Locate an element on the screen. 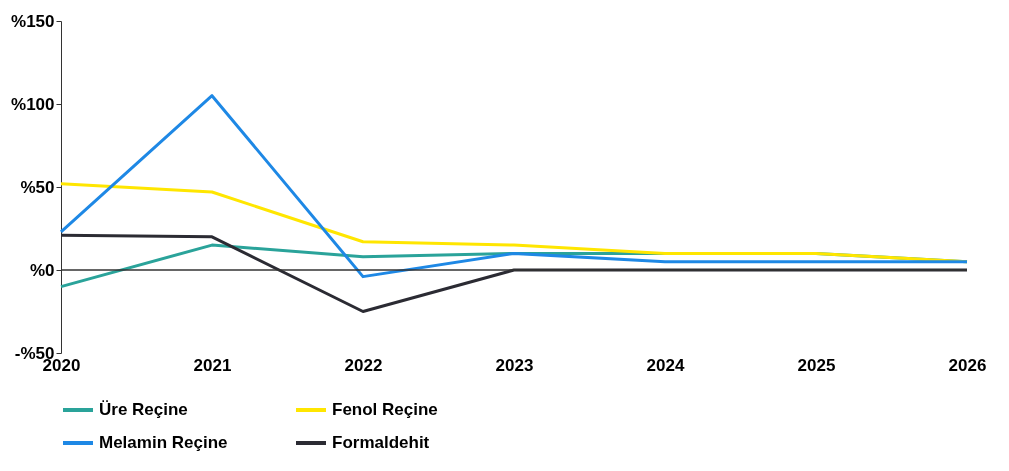  legend-label: Melamin Reçine is located at coordinates (163, 442).